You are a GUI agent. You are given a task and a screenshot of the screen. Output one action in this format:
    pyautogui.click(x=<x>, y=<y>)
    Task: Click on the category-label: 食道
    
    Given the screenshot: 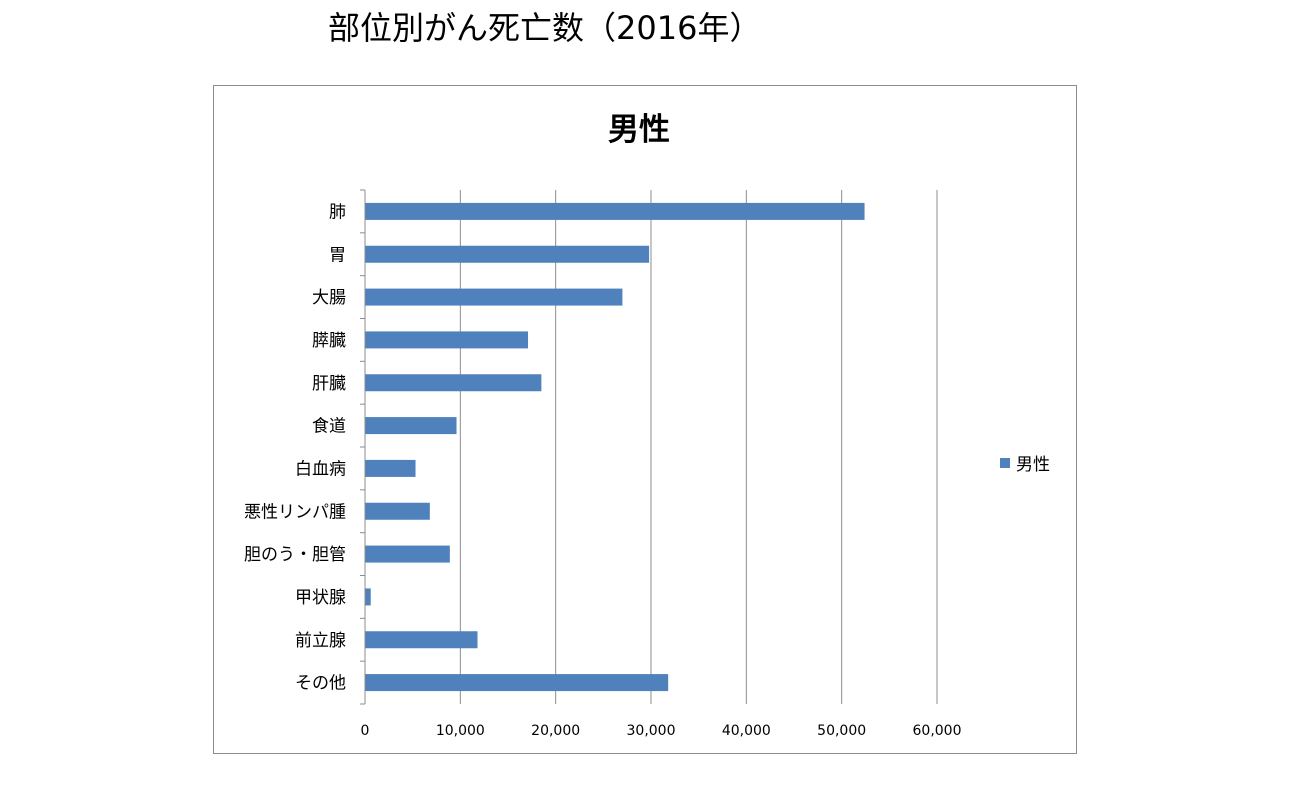 What is the action you would take?
    pyautogui.click(x=329, y=427)
    